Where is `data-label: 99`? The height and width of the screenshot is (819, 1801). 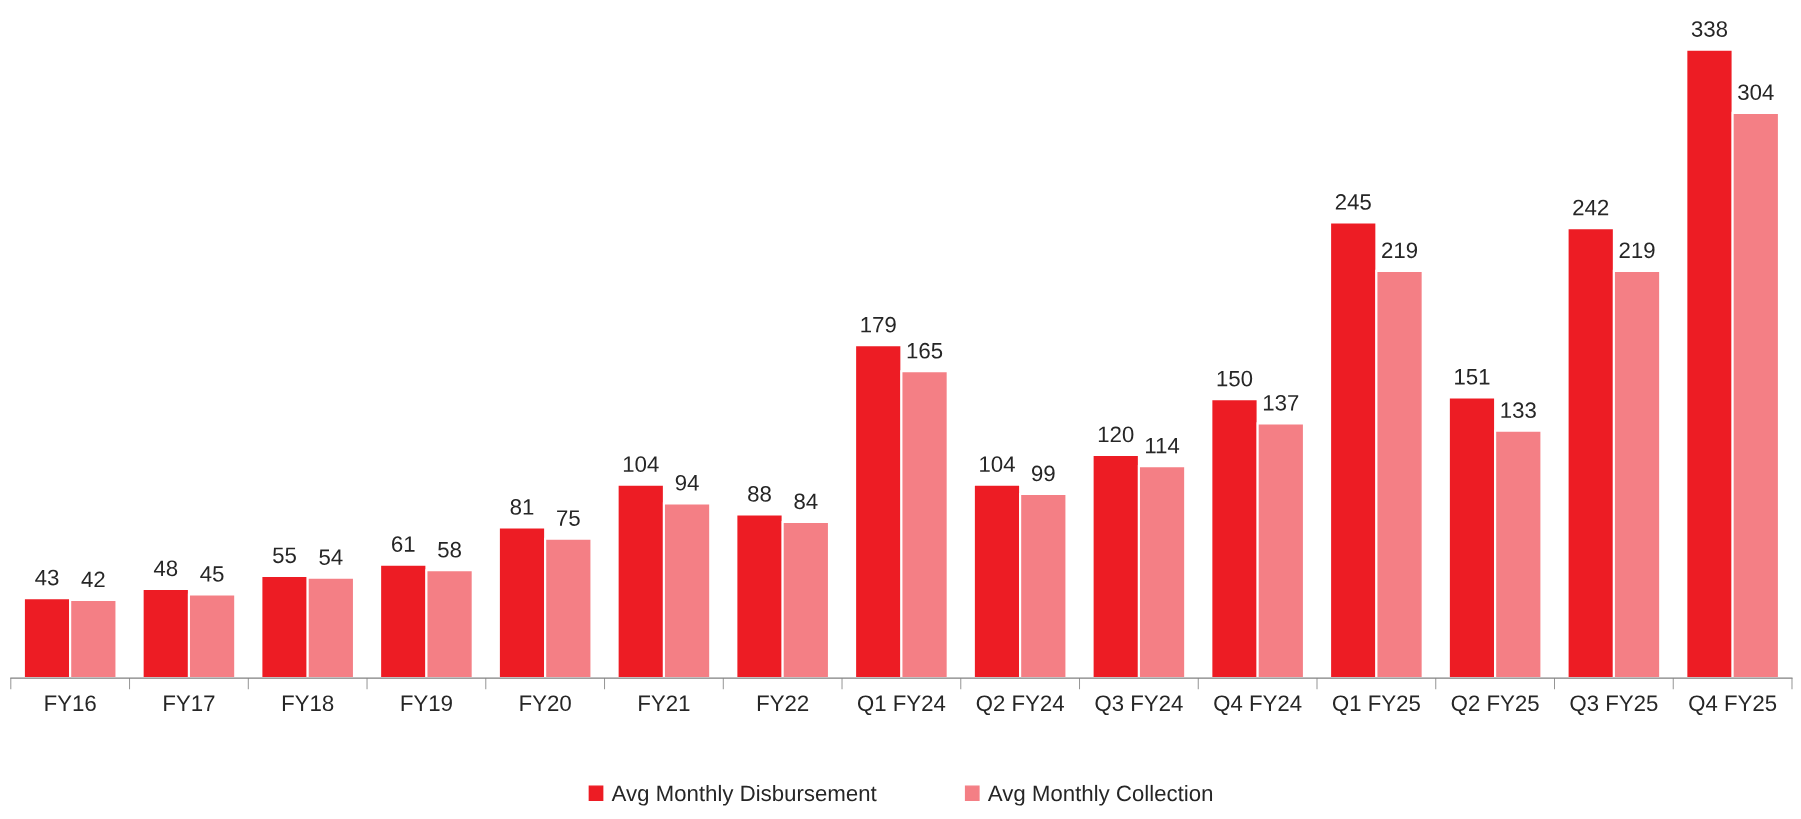
data-label: 99 is located at coordinates (1043, 473).